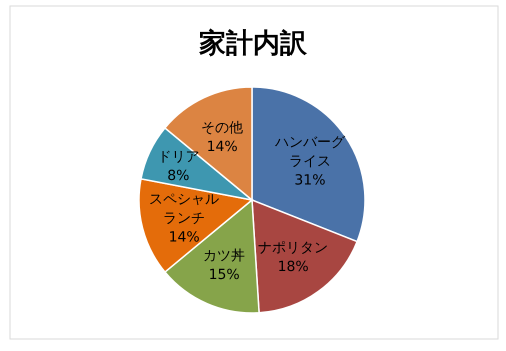 The height and width of the screenshot is (351, 506). What do you see at coordinates (253, 43) in the screenshot?
I see `chart-title: 家計内訳` at bounding box center [253, 43].